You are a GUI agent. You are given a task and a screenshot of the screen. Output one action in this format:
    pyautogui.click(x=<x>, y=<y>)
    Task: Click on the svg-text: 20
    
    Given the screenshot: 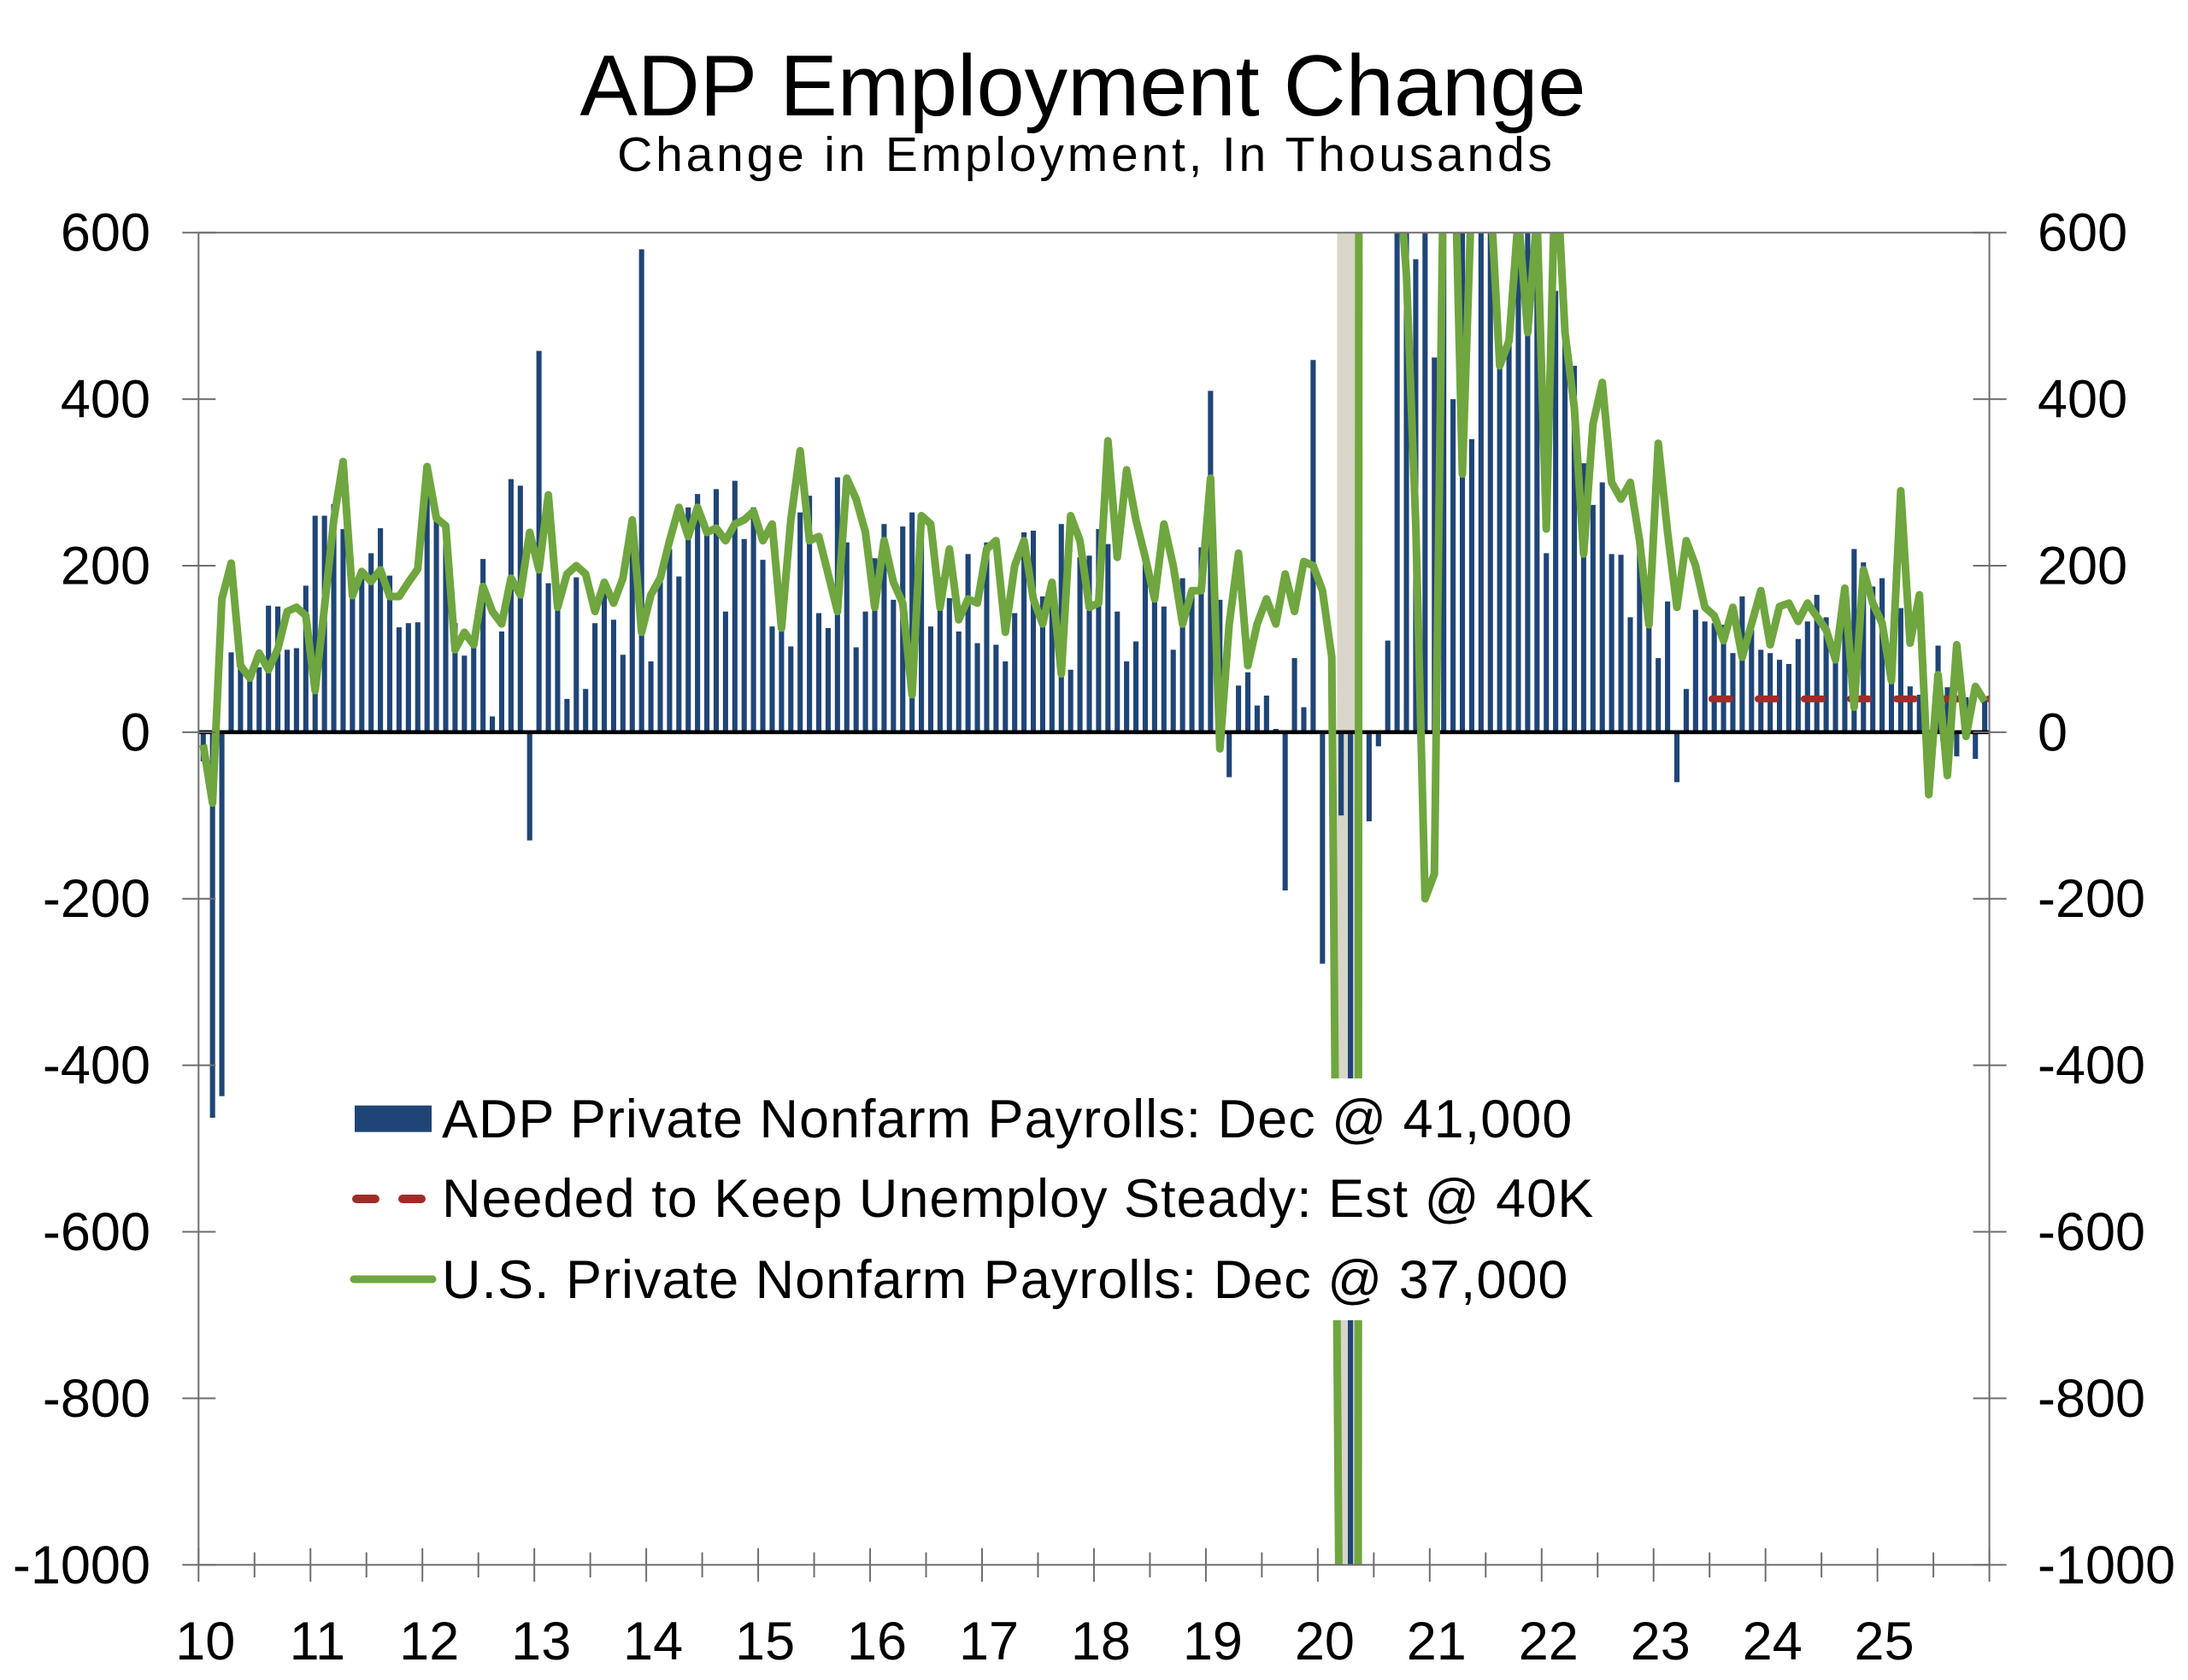 What is the action you would take?
    pyautogui.click(x=1325, y=1641)
    